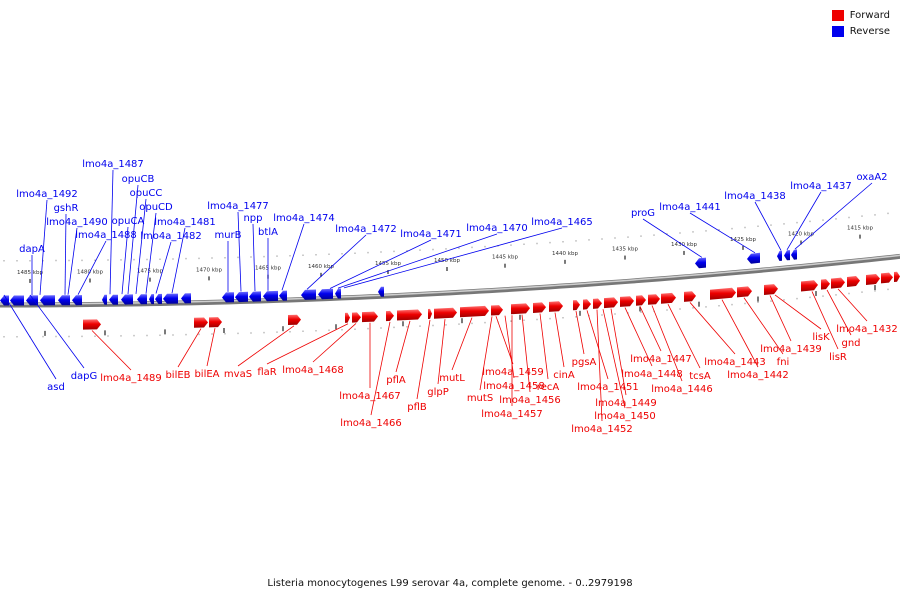  I want to click on reverse-gene-label: gshR, so click(66, 208).